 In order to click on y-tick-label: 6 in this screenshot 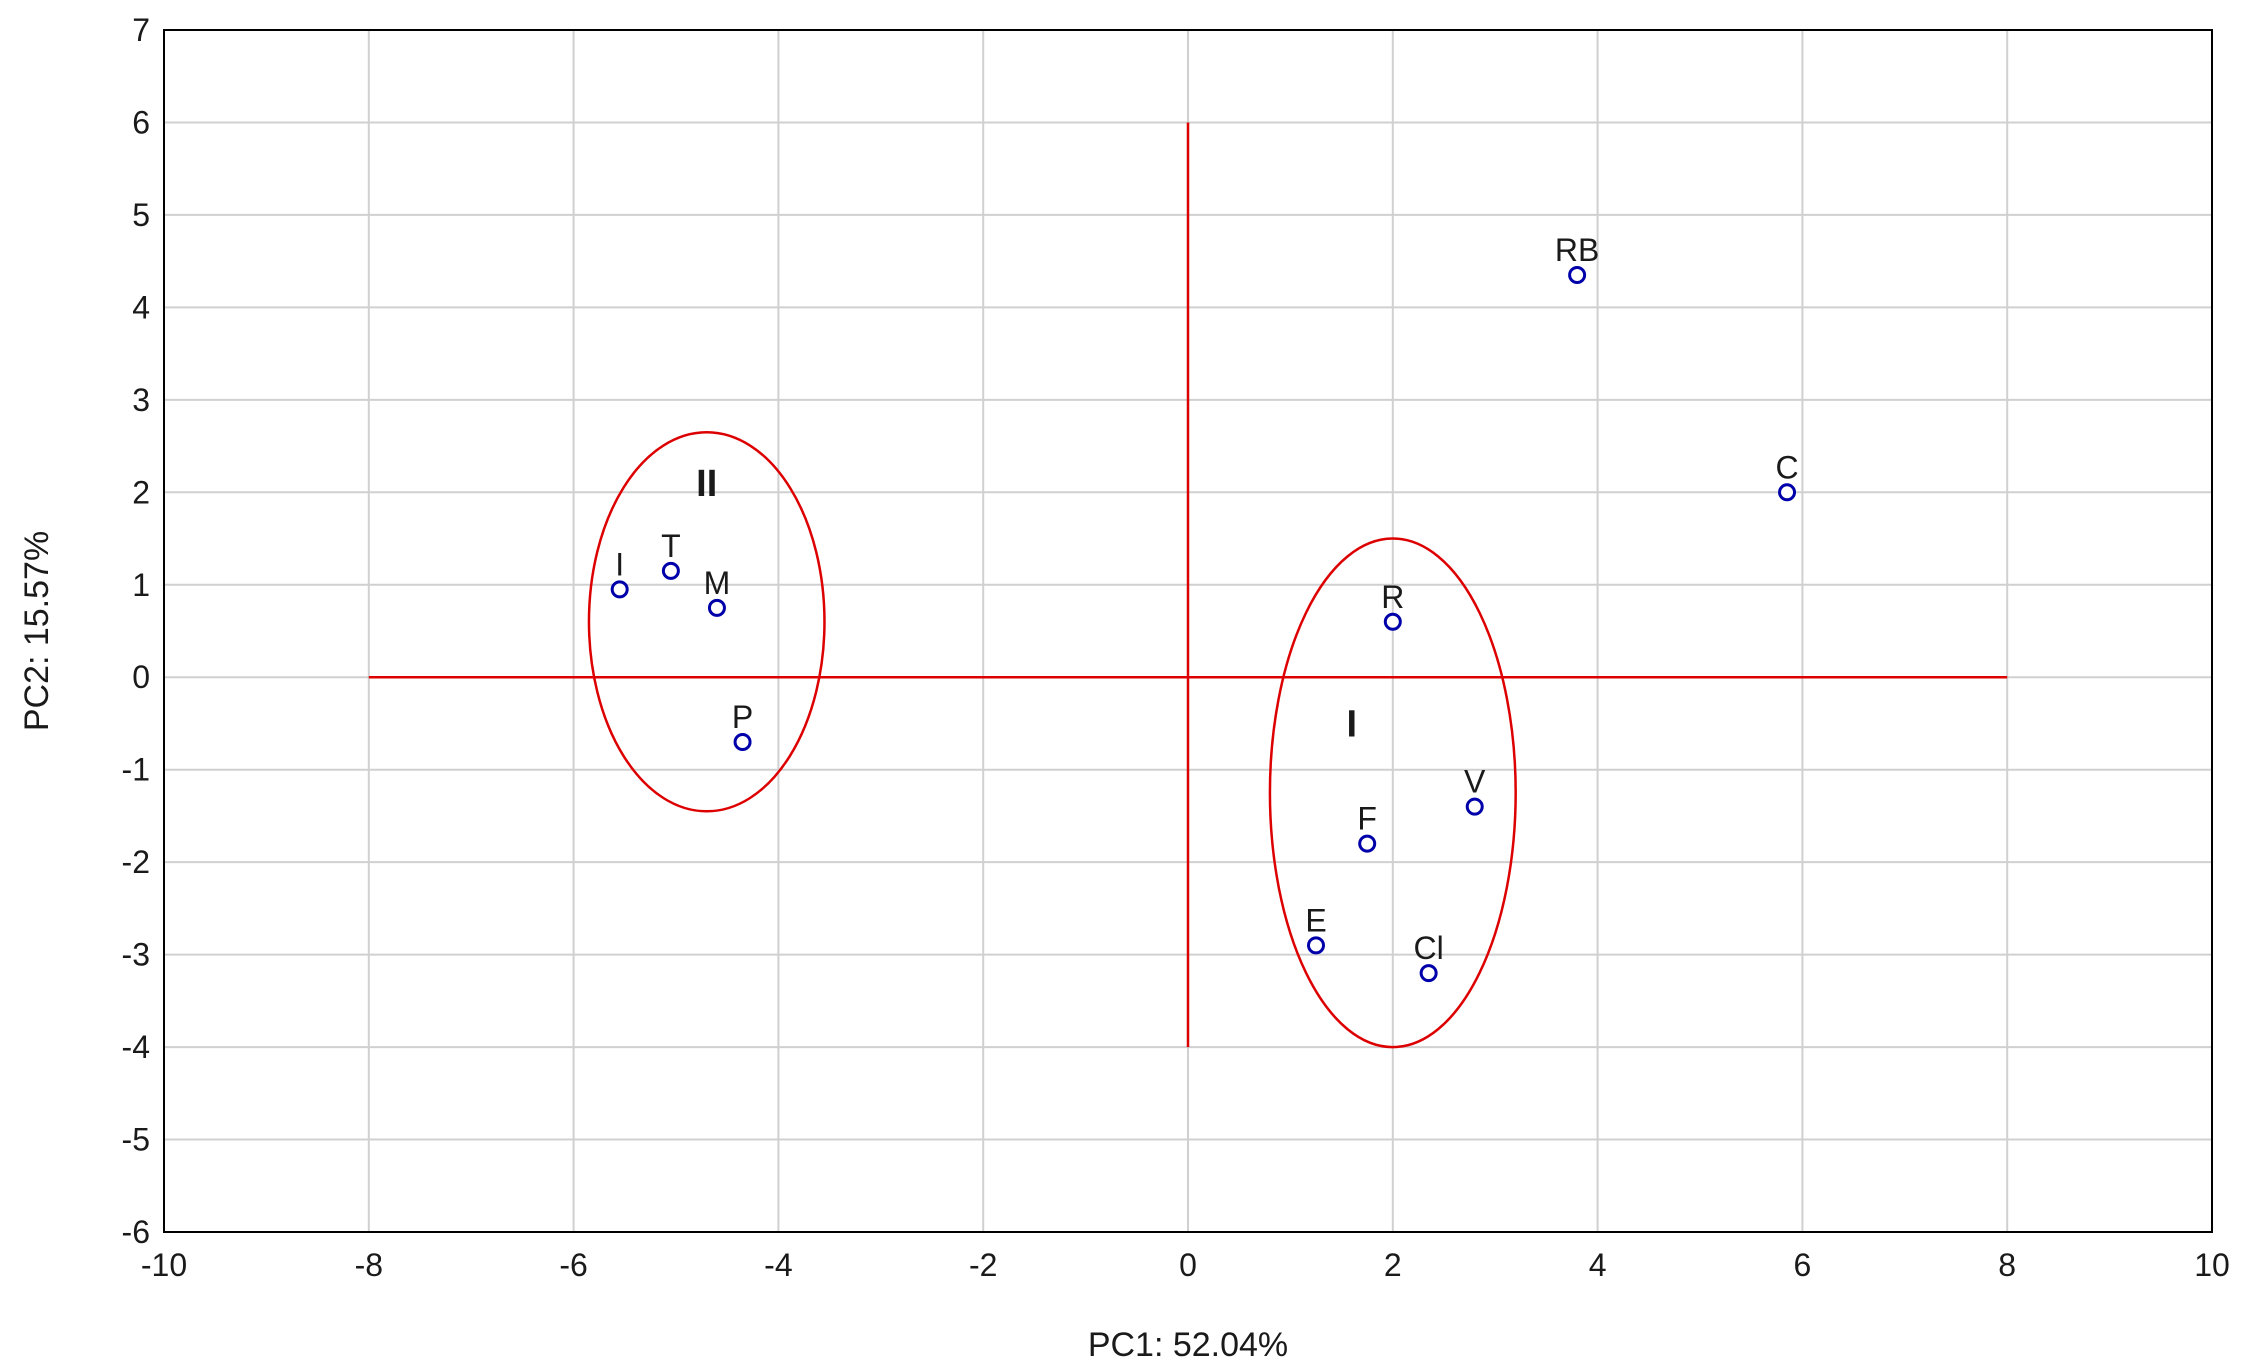, I will do `click(141, 122)`.